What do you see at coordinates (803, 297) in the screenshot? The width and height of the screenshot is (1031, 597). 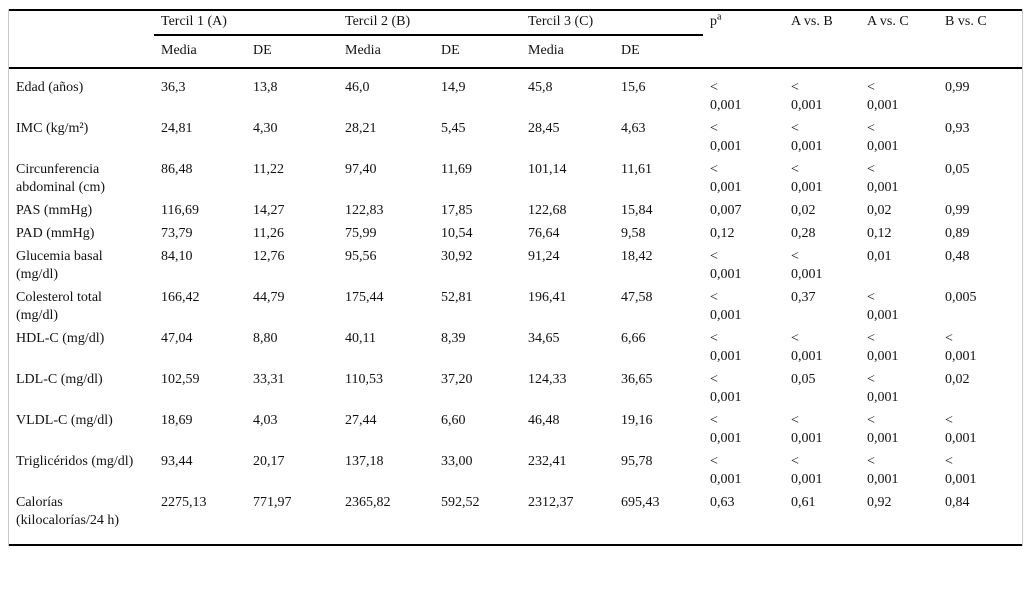 I see `value-cell: 0,37` at bounding box center [803, 297].